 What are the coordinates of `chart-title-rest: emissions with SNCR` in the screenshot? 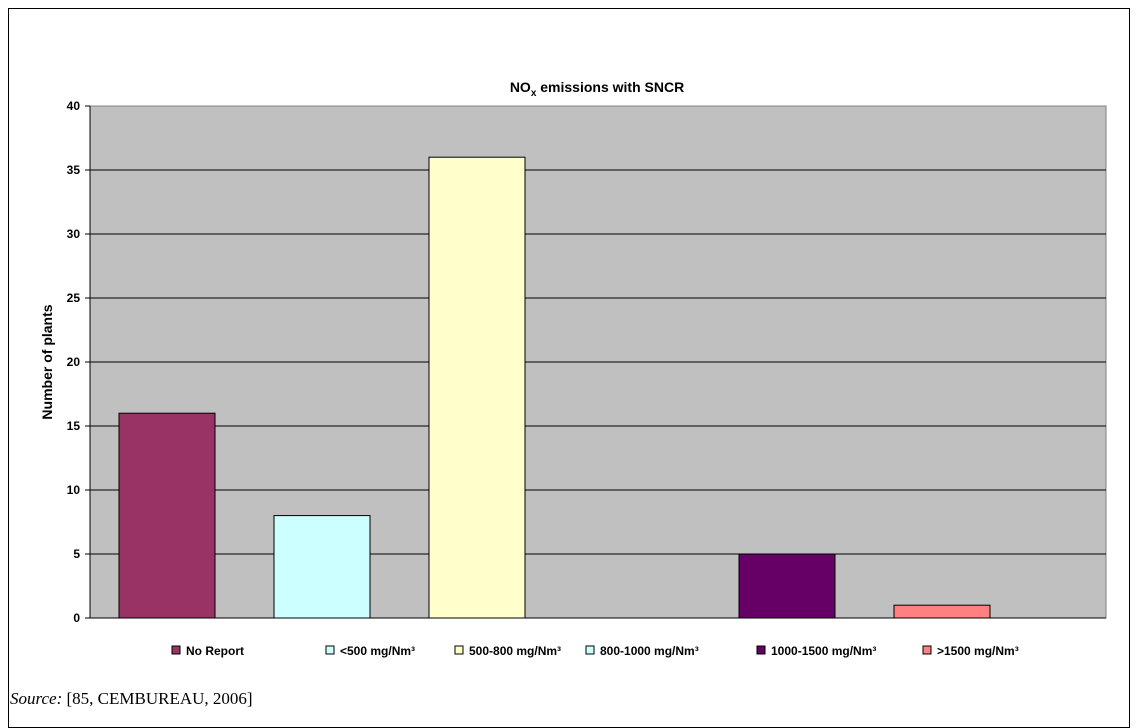 It's located at (610, 87).